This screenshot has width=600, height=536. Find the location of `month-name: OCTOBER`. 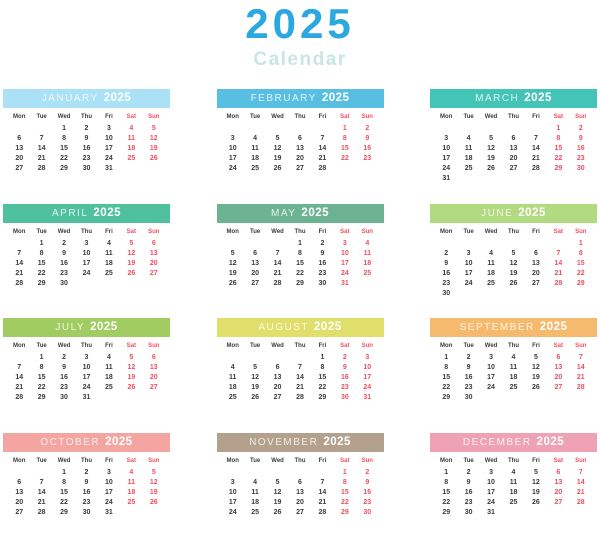

month-name: OCTOBER is located at coordinates (70, 442).